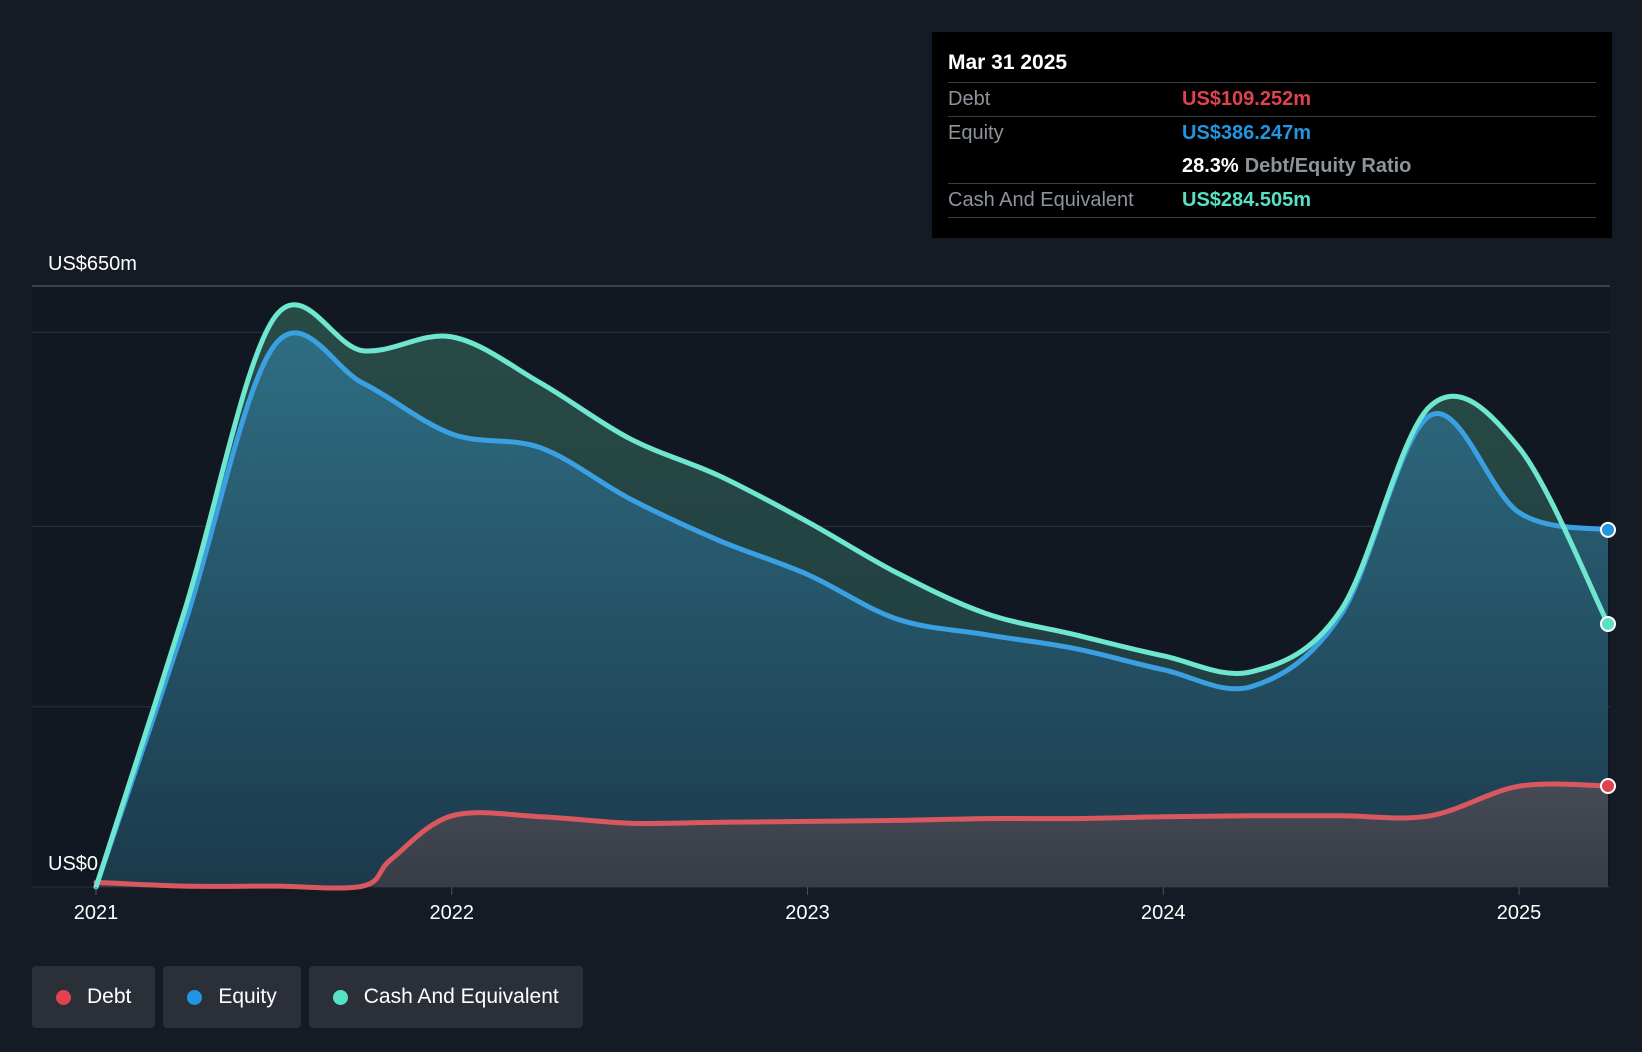 This screenshot has height=1052, width=1642. What do you see at coordinates (807, 913) in the screenshot?
I see `x-tick-label-2023: 2023` at bounding box center [807, 913].